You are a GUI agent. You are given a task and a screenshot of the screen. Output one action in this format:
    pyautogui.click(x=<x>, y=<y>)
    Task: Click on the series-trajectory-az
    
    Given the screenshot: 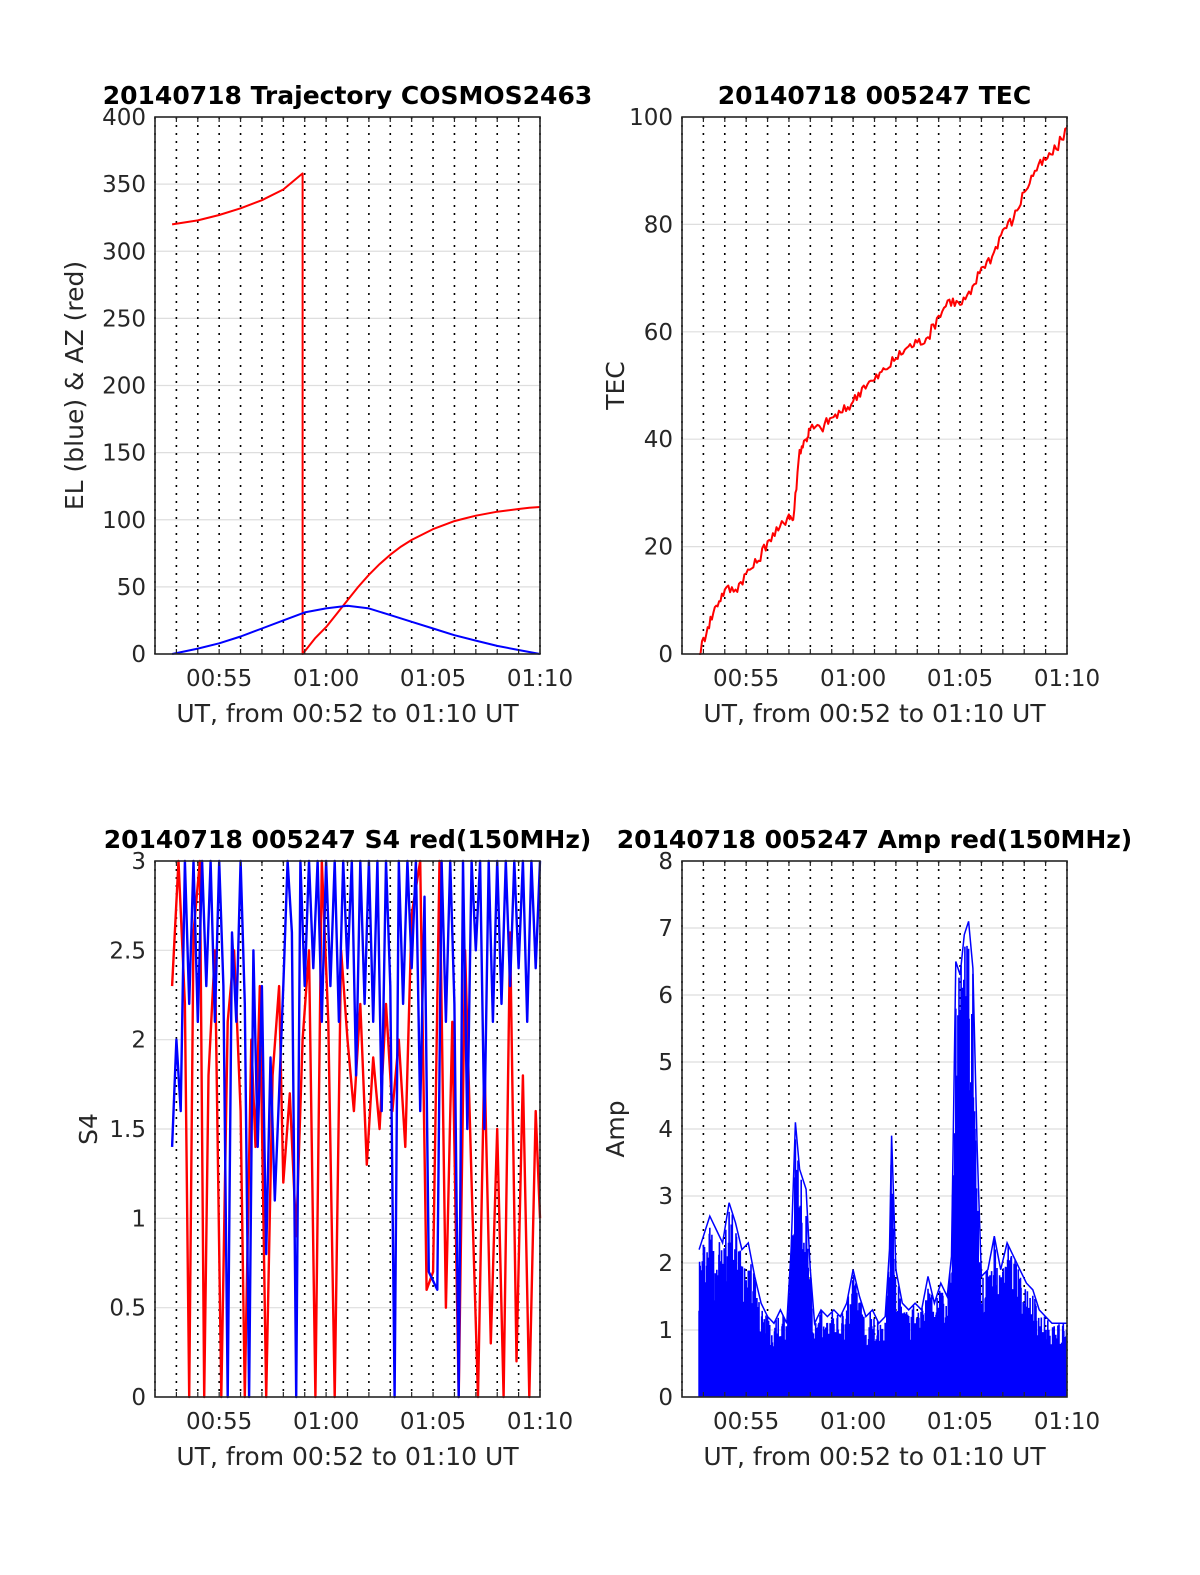 What is the action you would take?
    pyautogui.click(x=356, y=413)
    